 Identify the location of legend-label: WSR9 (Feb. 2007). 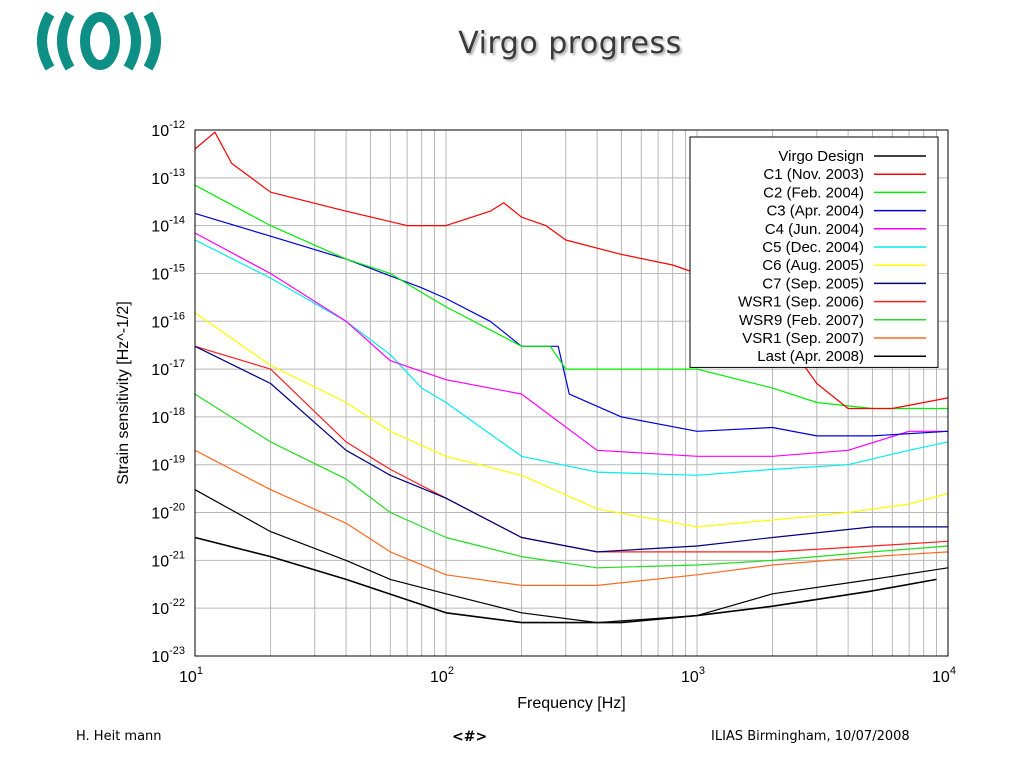
(801, 320).